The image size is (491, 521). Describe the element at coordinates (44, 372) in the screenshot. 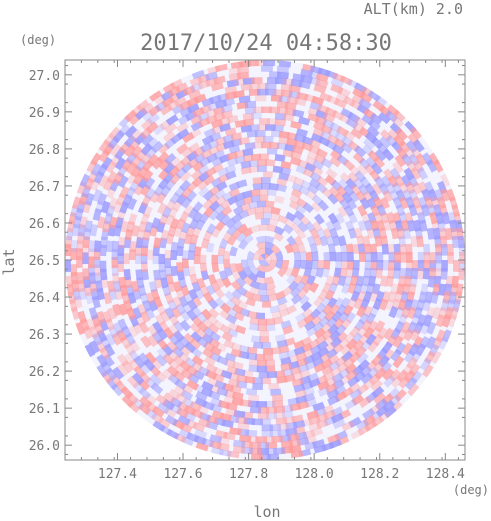

I see `y-tick-label: 26.2` at that location.